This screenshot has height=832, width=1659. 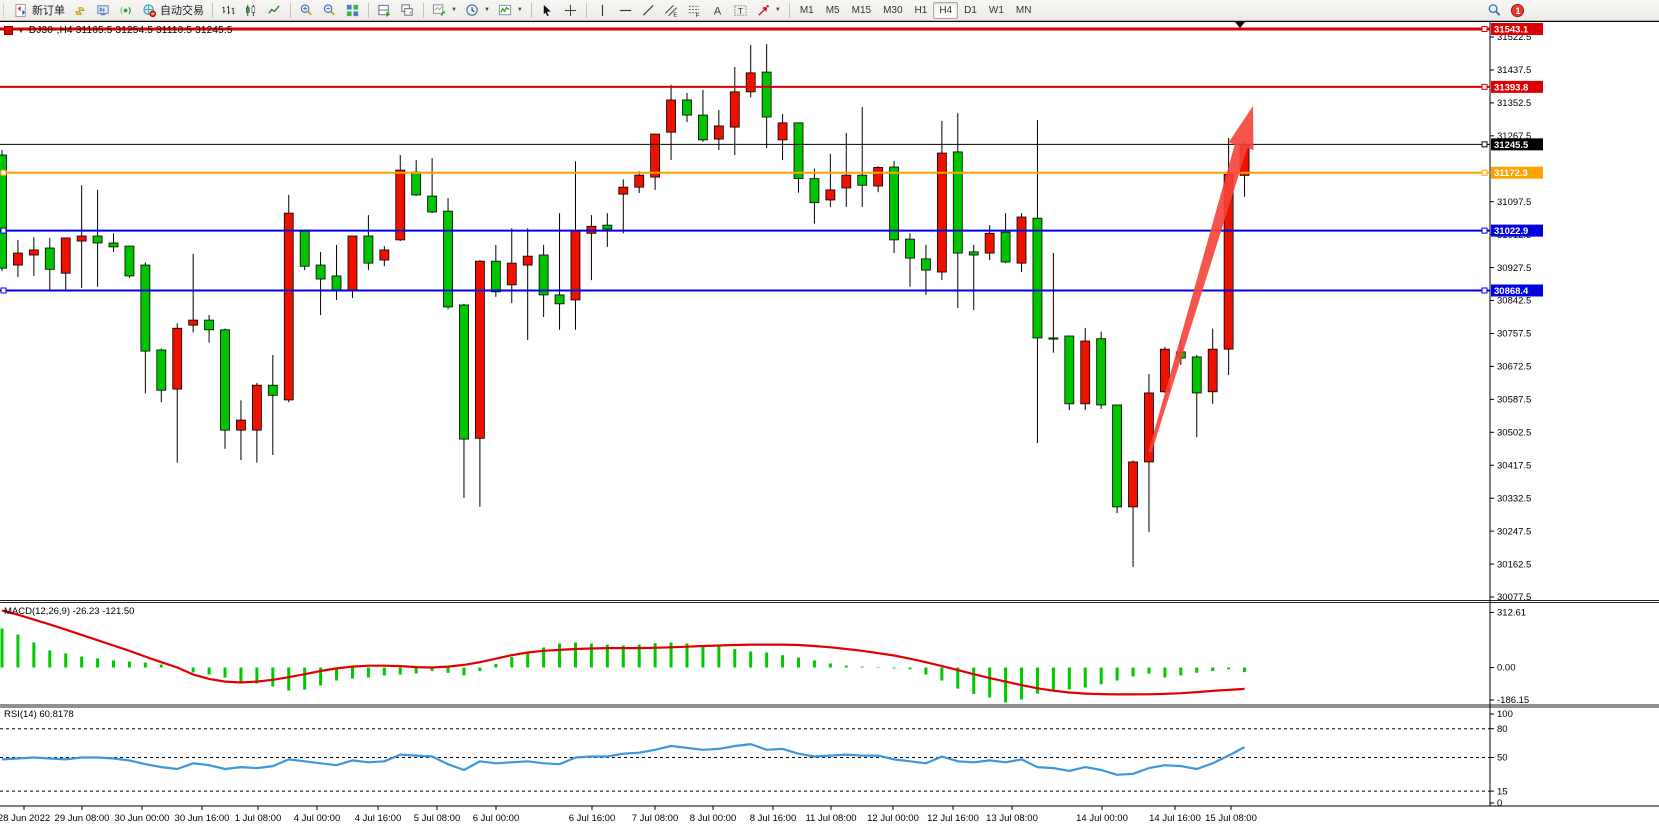 What do you see at coordinates (946, 10) in the screenshot?
I see `timeframe-h4-button: H4` at bounding box center [946, 10].